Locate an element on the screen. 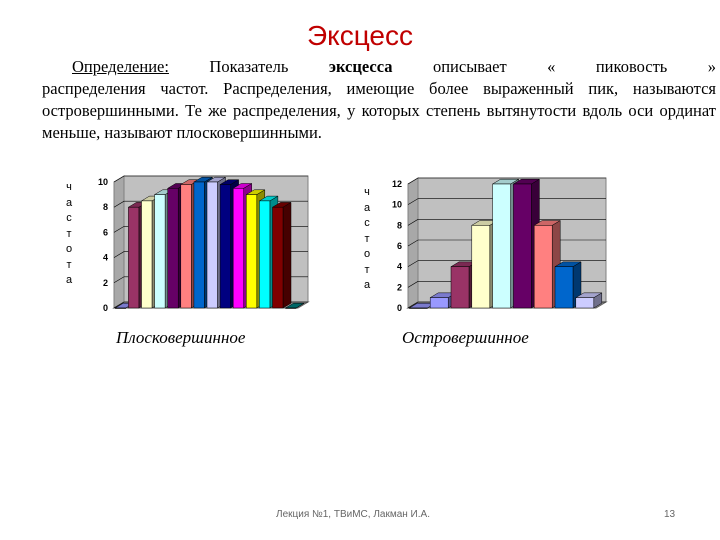 The height and width of the screenshot is (540, 720). chart-peaked: 0 2 4 6 8 10 12 is located at coordinates (500, 245).